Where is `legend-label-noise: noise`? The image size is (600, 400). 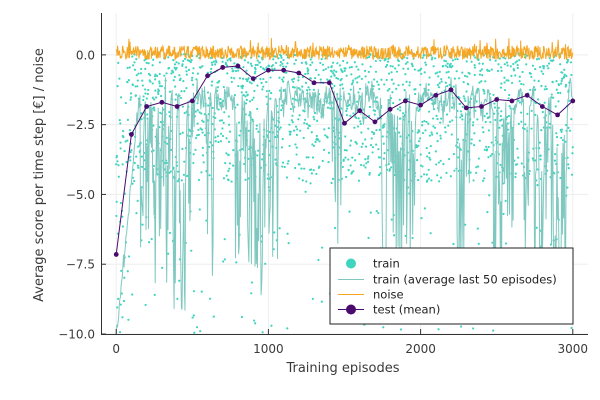
legend-label-noise: noise is located at coordinates (388, 295).